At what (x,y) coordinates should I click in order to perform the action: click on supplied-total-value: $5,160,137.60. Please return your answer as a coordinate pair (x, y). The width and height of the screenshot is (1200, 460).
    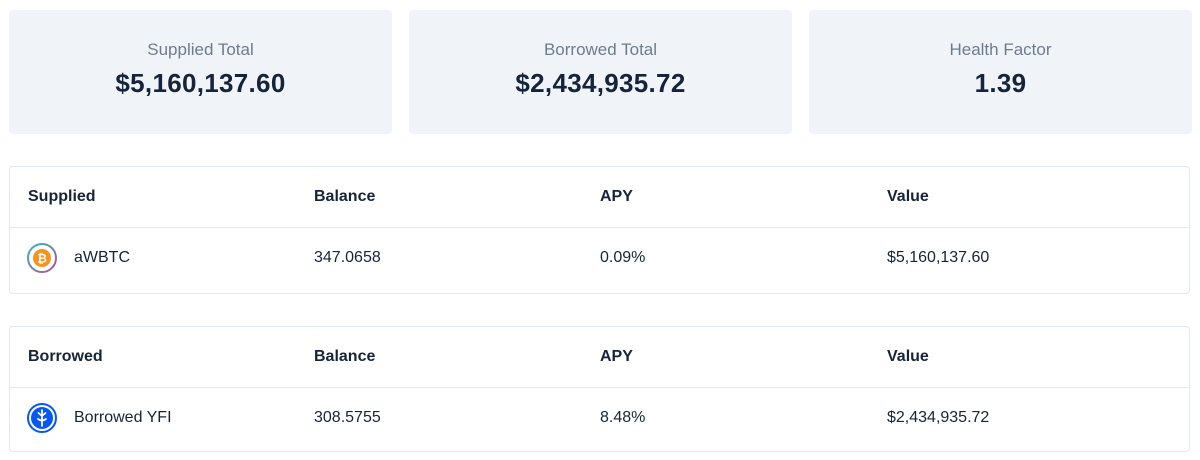
    Looking at the image, I should click on (200, 82).